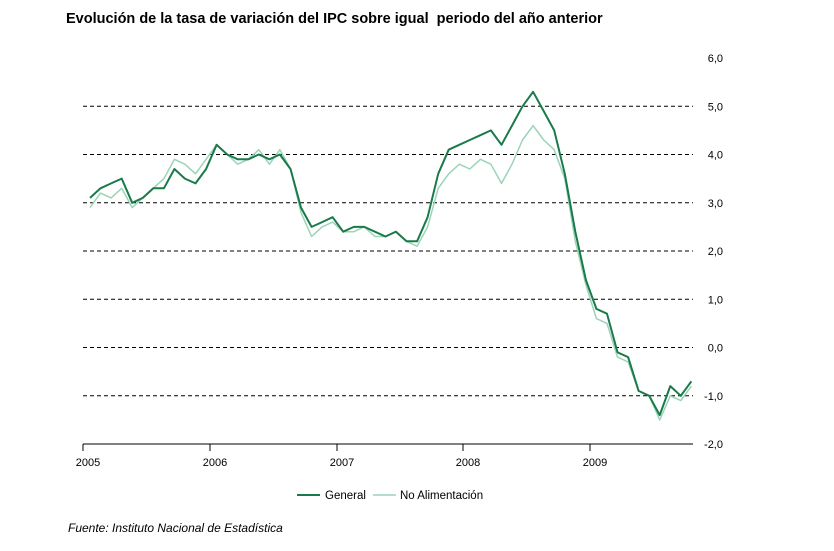 This screenshot has height=551, width=834. Describe the element at coordinates (715, 300) in the screenshot. I see `y-tick-label: 1,0` at that location.